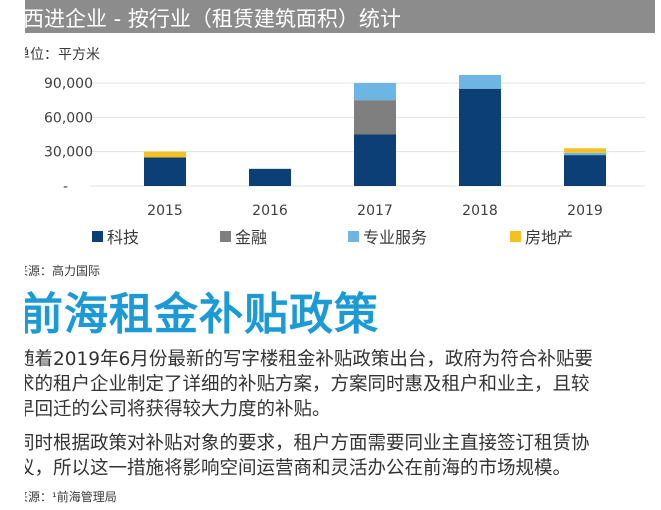 The height and width of the screenshot is (510, 661). Describe the element at coordinates (335, 407) in the screenshot. I see `para-line: 早回迁的公司将获得较大力度的补贴。` at that location.